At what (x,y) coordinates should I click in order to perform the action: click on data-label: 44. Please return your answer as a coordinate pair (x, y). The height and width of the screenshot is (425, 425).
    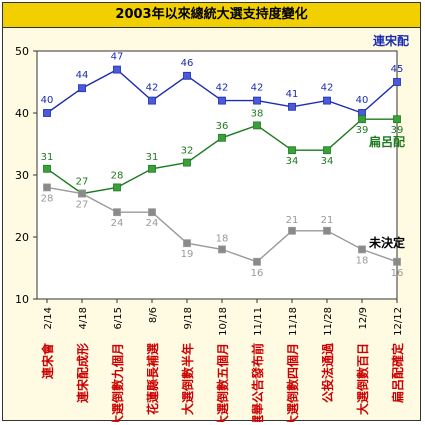
    Looking at the image, I should click on (82, 75).